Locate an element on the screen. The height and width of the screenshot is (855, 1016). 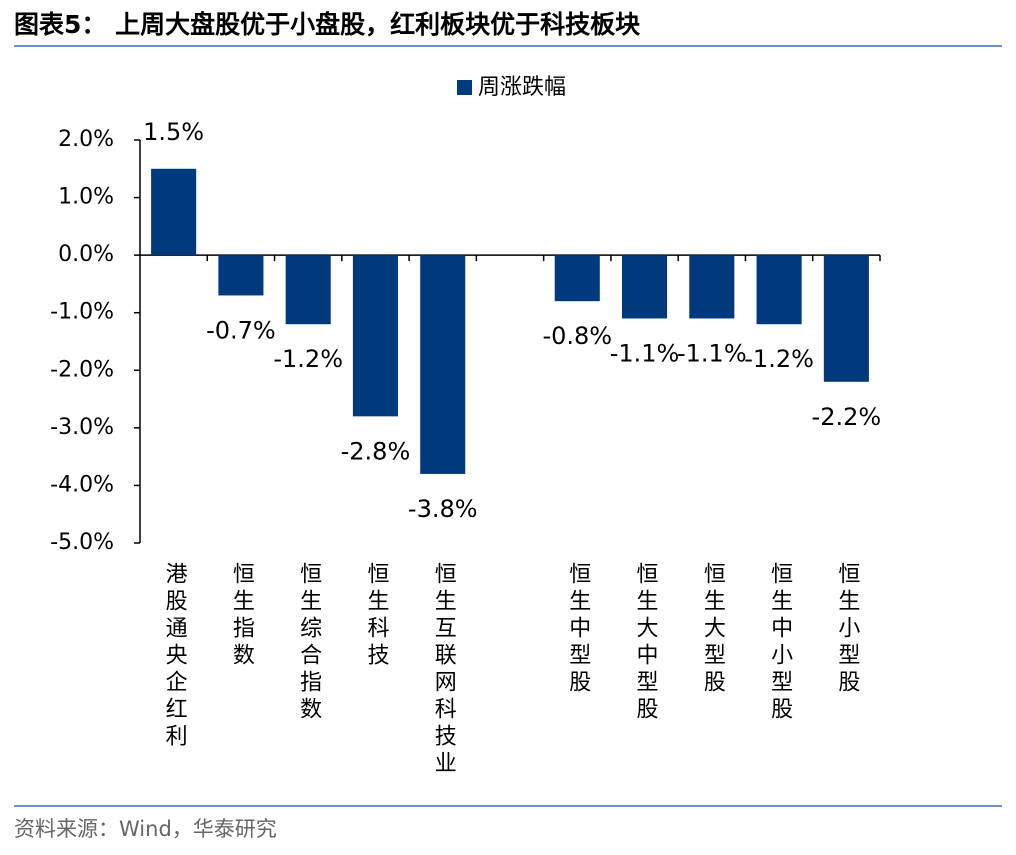
value-label: 1.5% is located at coordinates (173, 132).